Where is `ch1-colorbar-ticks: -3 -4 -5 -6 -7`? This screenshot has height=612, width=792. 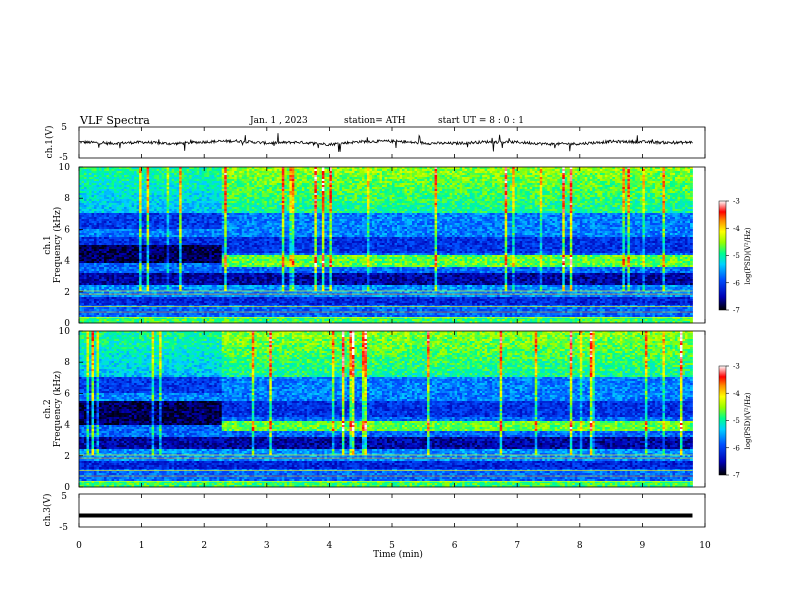 ch1-colorbar-ticks: -3 -4 -5 -6 -7 is located at coordinates (733, 256).